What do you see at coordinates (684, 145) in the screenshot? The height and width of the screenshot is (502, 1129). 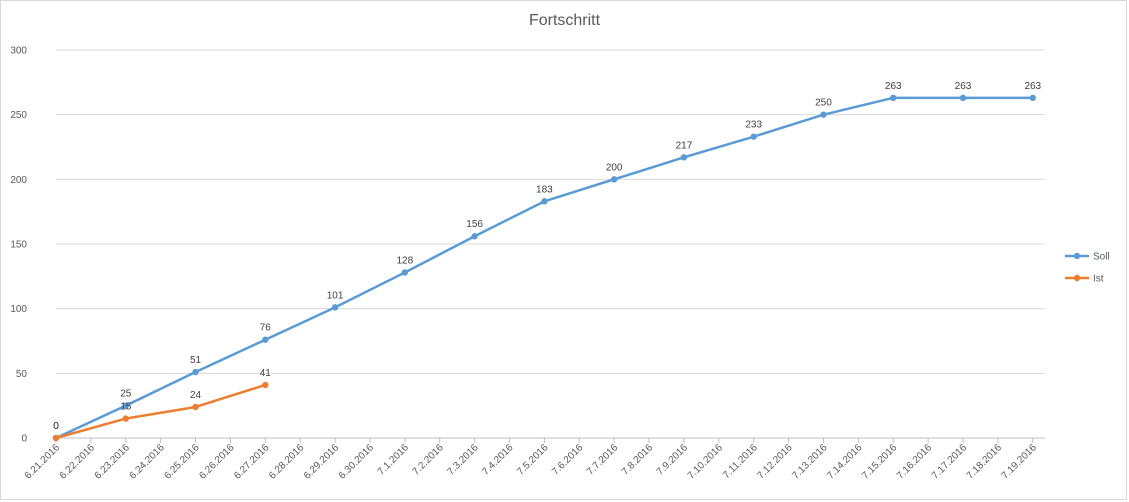 I see `data-label-soll: 217` at bounding box center [684, 145].